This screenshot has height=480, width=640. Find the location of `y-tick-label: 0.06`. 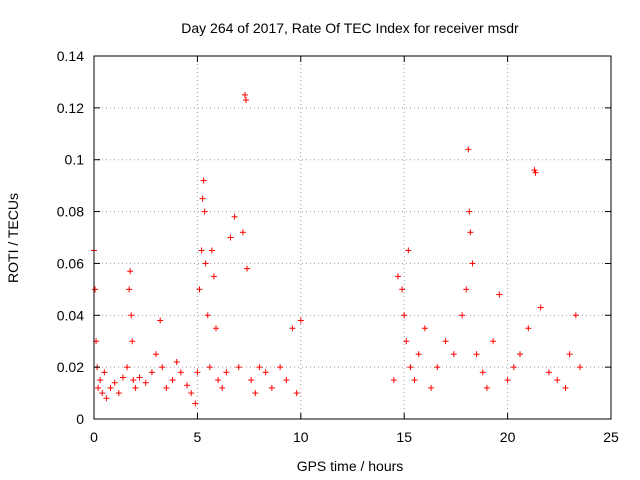

y-tick-label: 0.06 is located at coordinates (70, 263).